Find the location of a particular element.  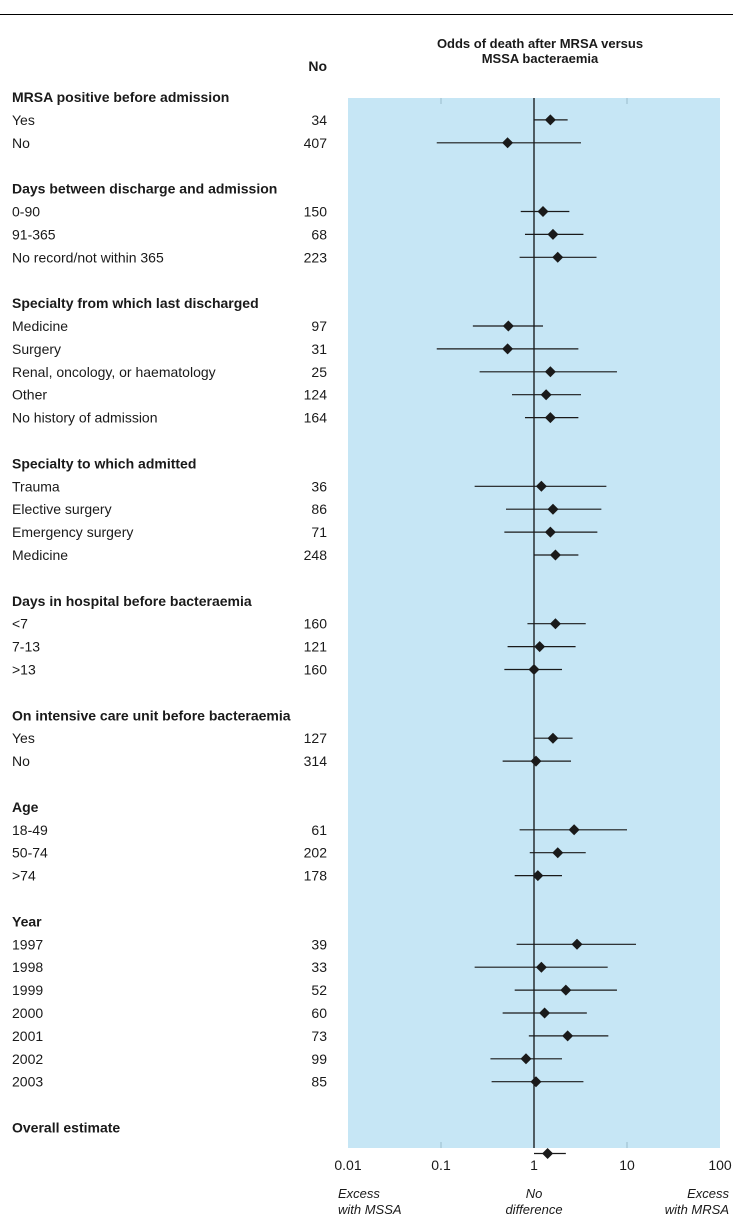

group-heading: Days between discharge and admission is located at coordinates (144, 189).